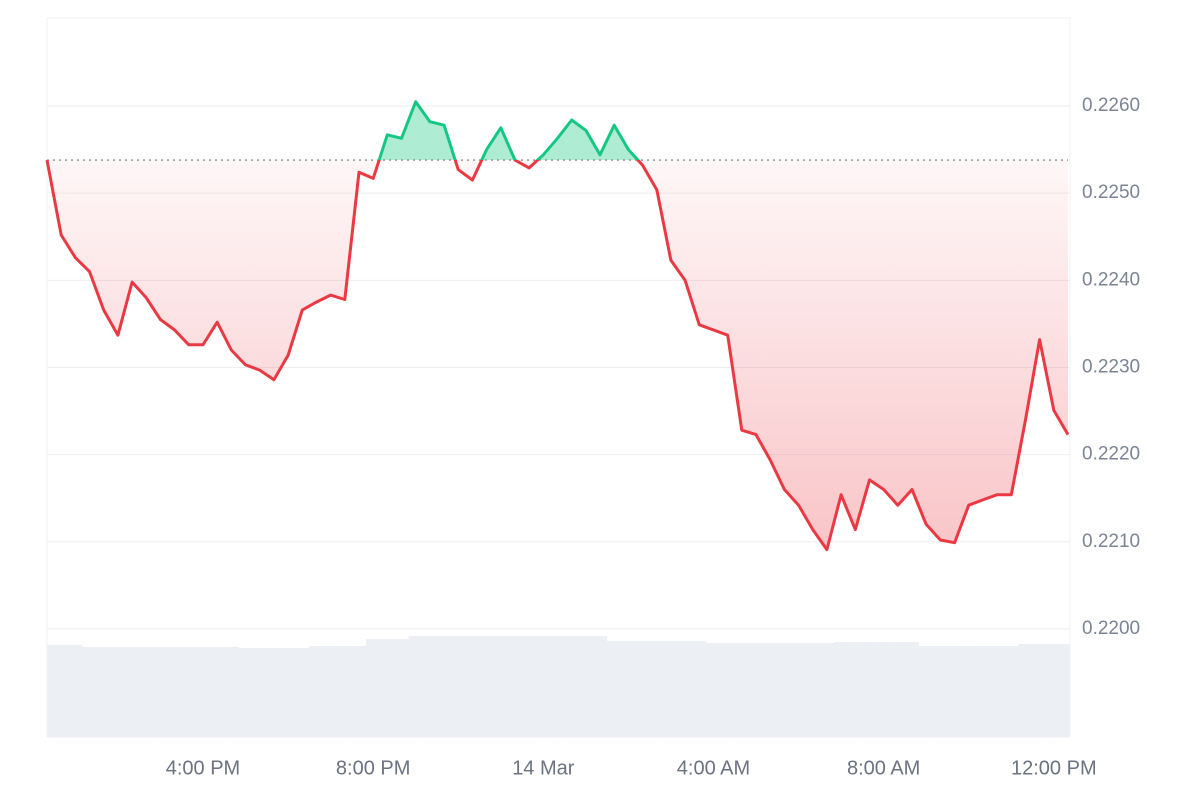 This screenshot has width=1200, height=800. I want to click on y-tick-label: 0.2210, so click(1111, 541).